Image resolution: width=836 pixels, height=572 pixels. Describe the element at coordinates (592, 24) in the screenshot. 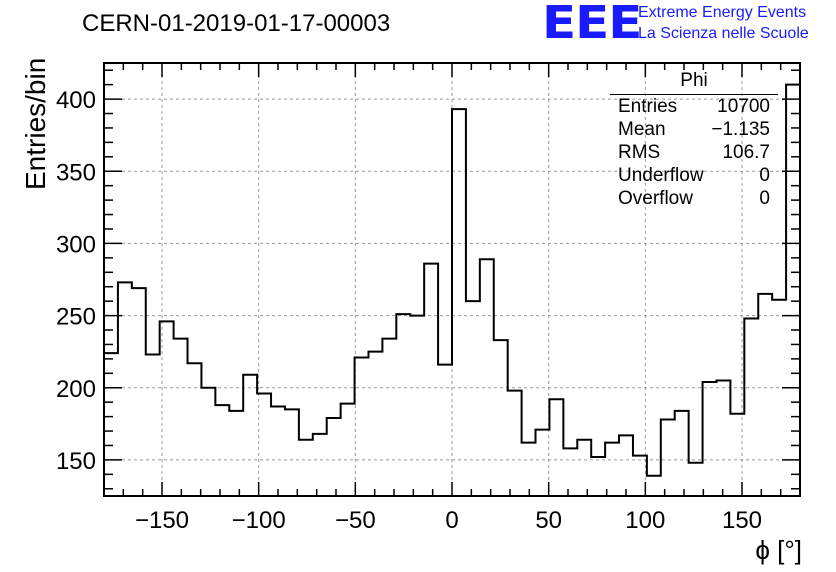

I see `eee-logo: EEE` at that location.